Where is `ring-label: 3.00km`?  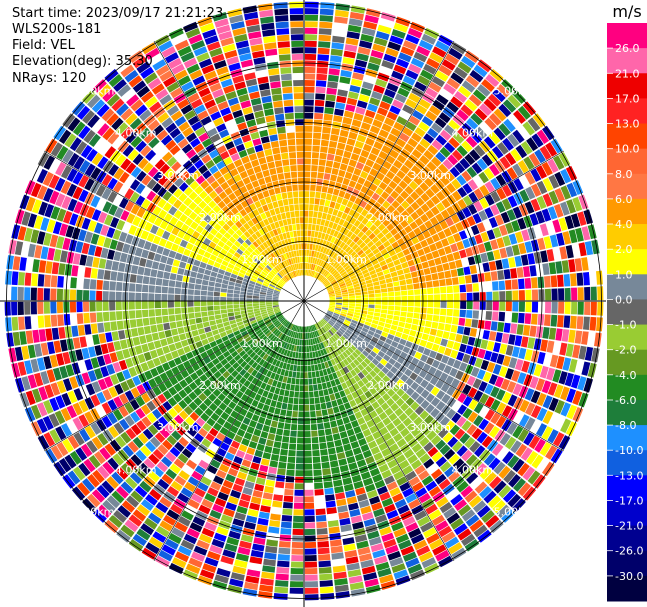
ring-label: 3.00km is located at coordinates (430, 427).